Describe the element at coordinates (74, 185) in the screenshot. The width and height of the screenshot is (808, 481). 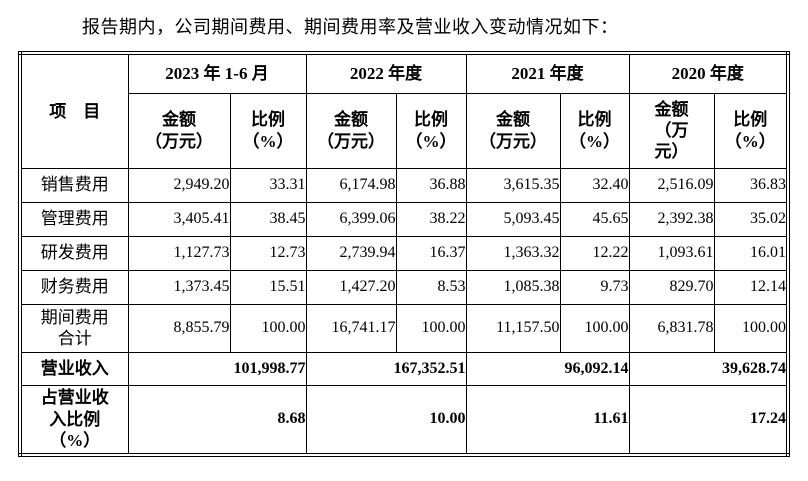
I see `row-label: 销售费用` at that location.